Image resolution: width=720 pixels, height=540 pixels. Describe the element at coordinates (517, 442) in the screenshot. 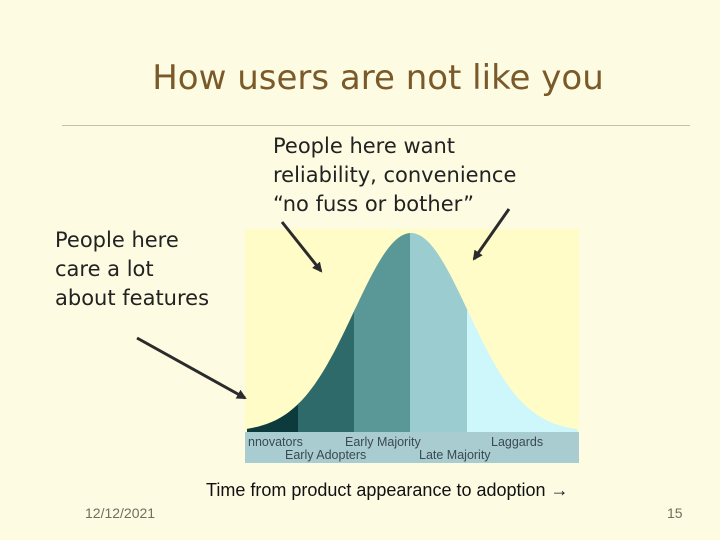

I see `label-laggards: Laggards` at that location.